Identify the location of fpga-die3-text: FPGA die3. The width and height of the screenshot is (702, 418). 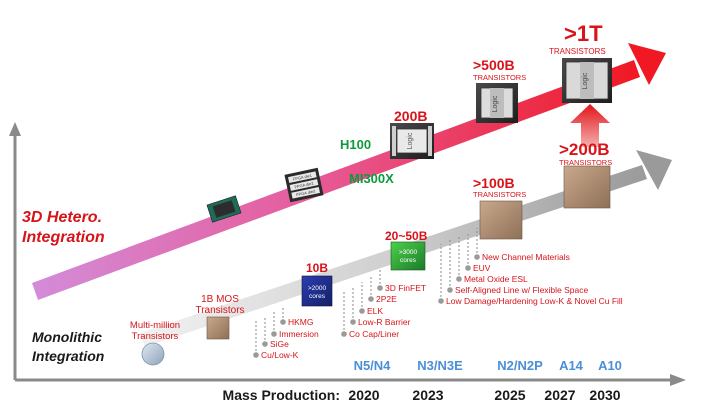
(306, 192).